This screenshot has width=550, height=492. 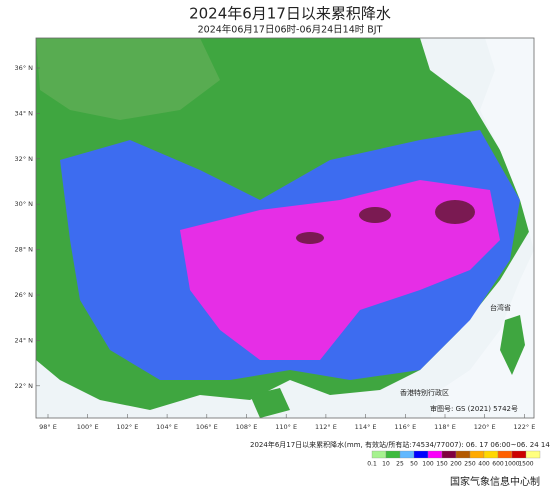 I want to click on lat-label: 22° N, so click(x=24, y=386).